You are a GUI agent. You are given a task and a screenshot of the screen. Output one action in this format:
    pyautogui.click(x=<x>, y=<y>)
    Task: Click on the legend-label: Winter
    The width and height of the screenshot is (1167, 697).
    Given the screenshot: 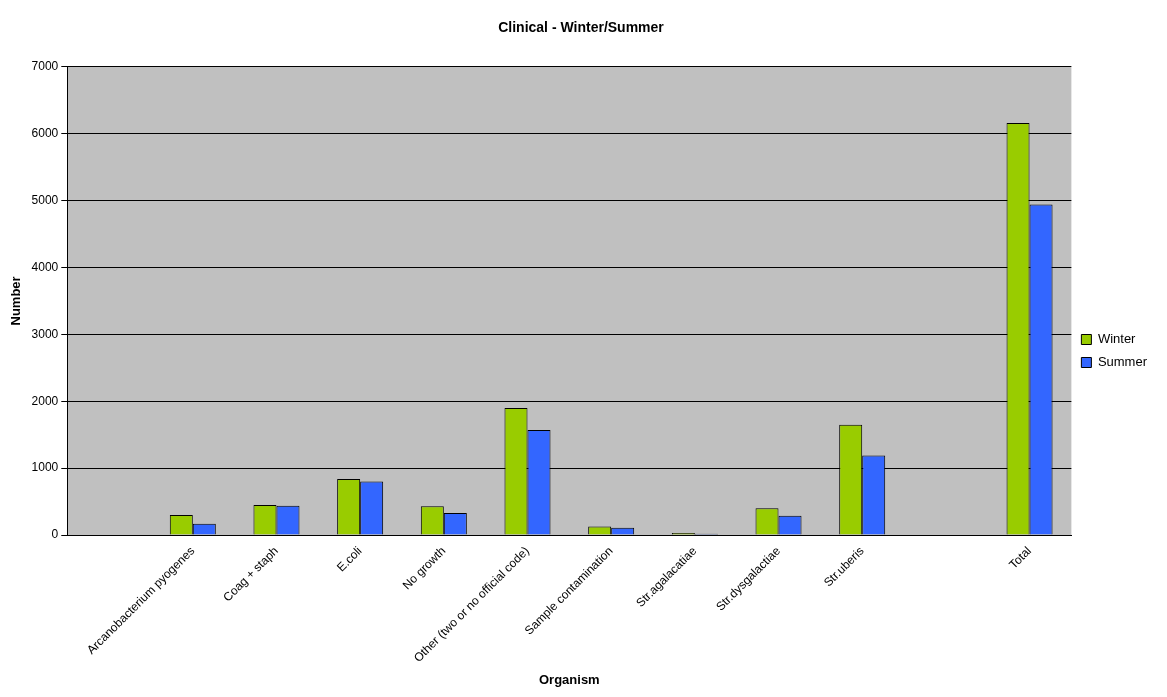 What is the action you would take?
    pyautogui.click(x=1117, y=339)
    